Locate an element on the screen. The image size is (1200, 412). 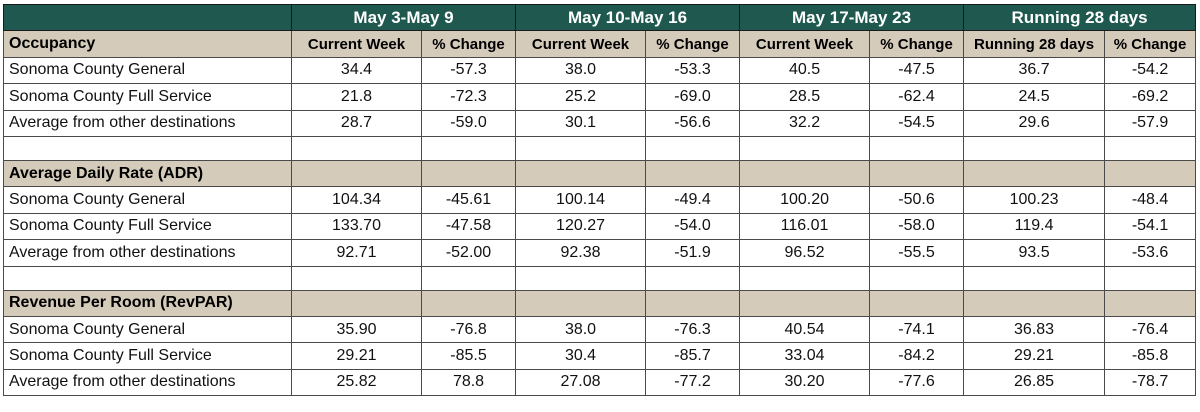
percent-change-cell: -69.2 is located at coordinates (1150, 97).